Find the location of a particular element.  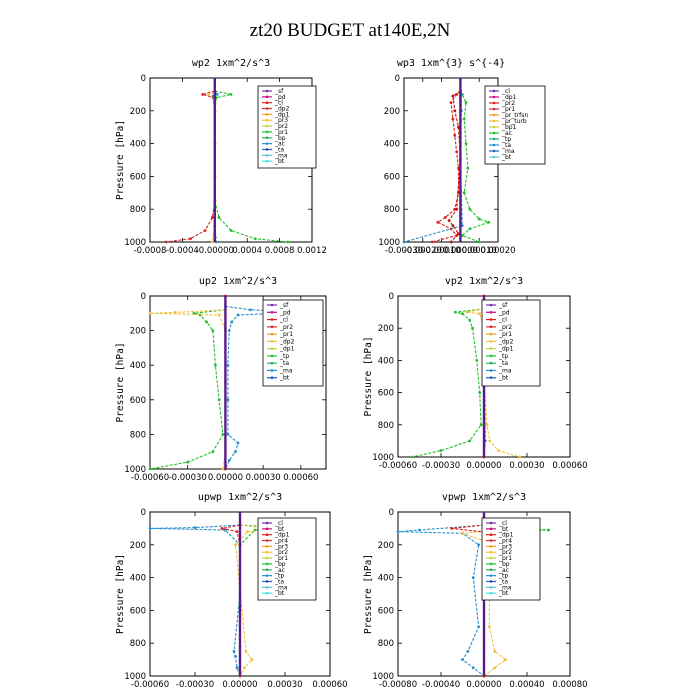

x-tick-label: -0.0004 is located at coordinates (182, 251).